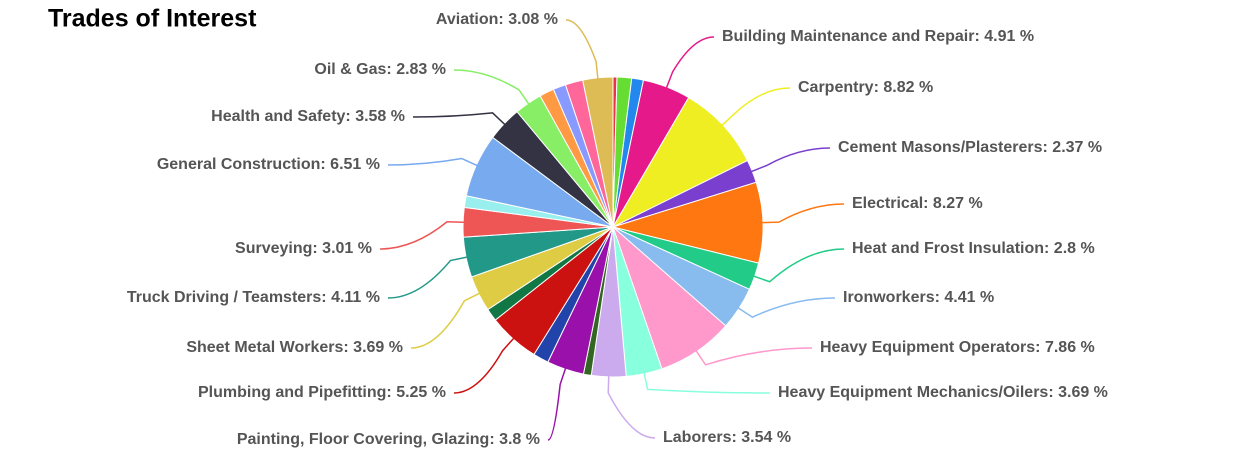 The height and width of the screenshot is (455, 1248). Describe the element at coordinates (388, 439) in the screenshot. I see `slice-label: Painting, Floor Covering, Glazing: 3.8 %` at that location.